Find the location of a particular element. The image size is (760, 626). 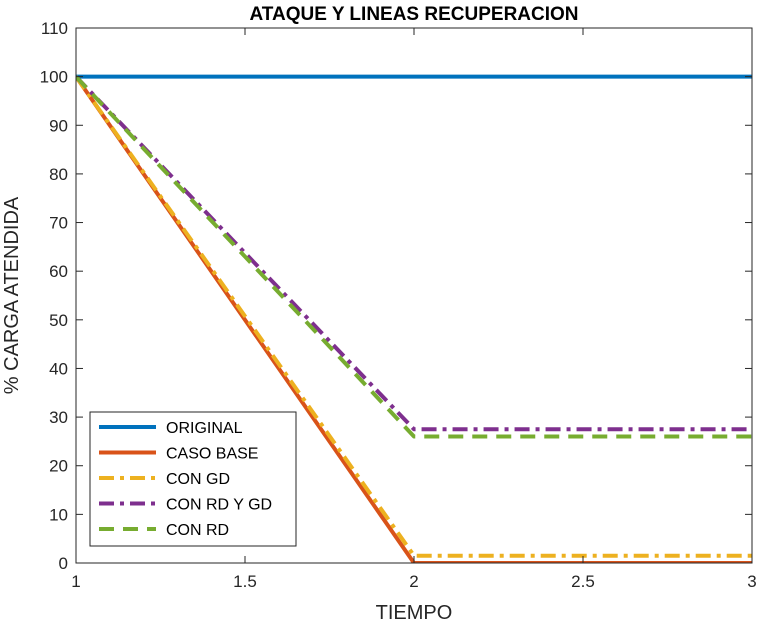

y-tick-label: 80 is located at coordinates (58, 174).